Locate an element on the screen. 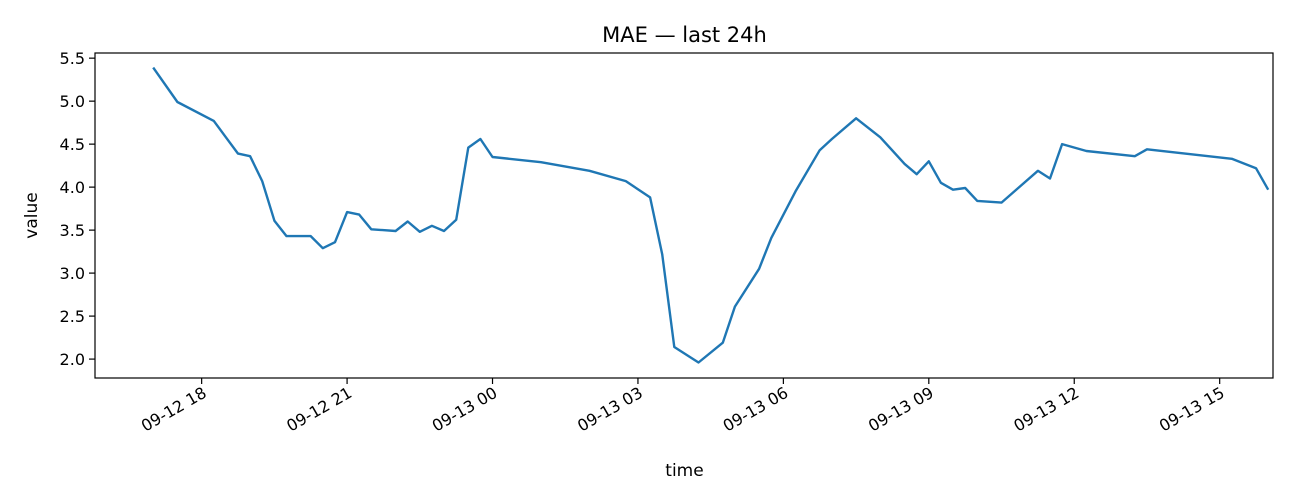 This screenshot has height=504, width=1296. x-tick-label: 09-13 12 is located at coordinates (1046, 409).